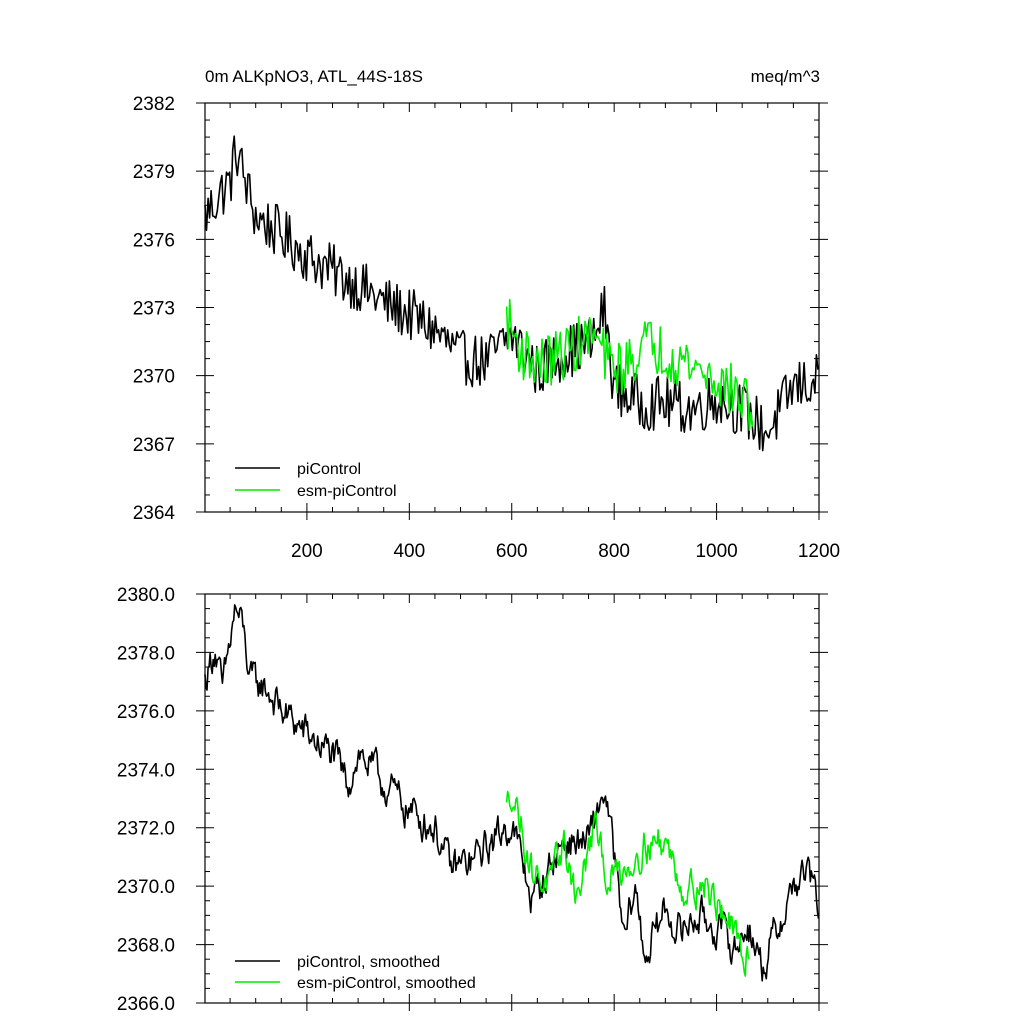 The image size is (1024, 1024). Describe the element at coordinates (314, 76) in the screenshot. I see `top-chart-title: 0m ALKpNO3, ATL_44S-18S` at that location.